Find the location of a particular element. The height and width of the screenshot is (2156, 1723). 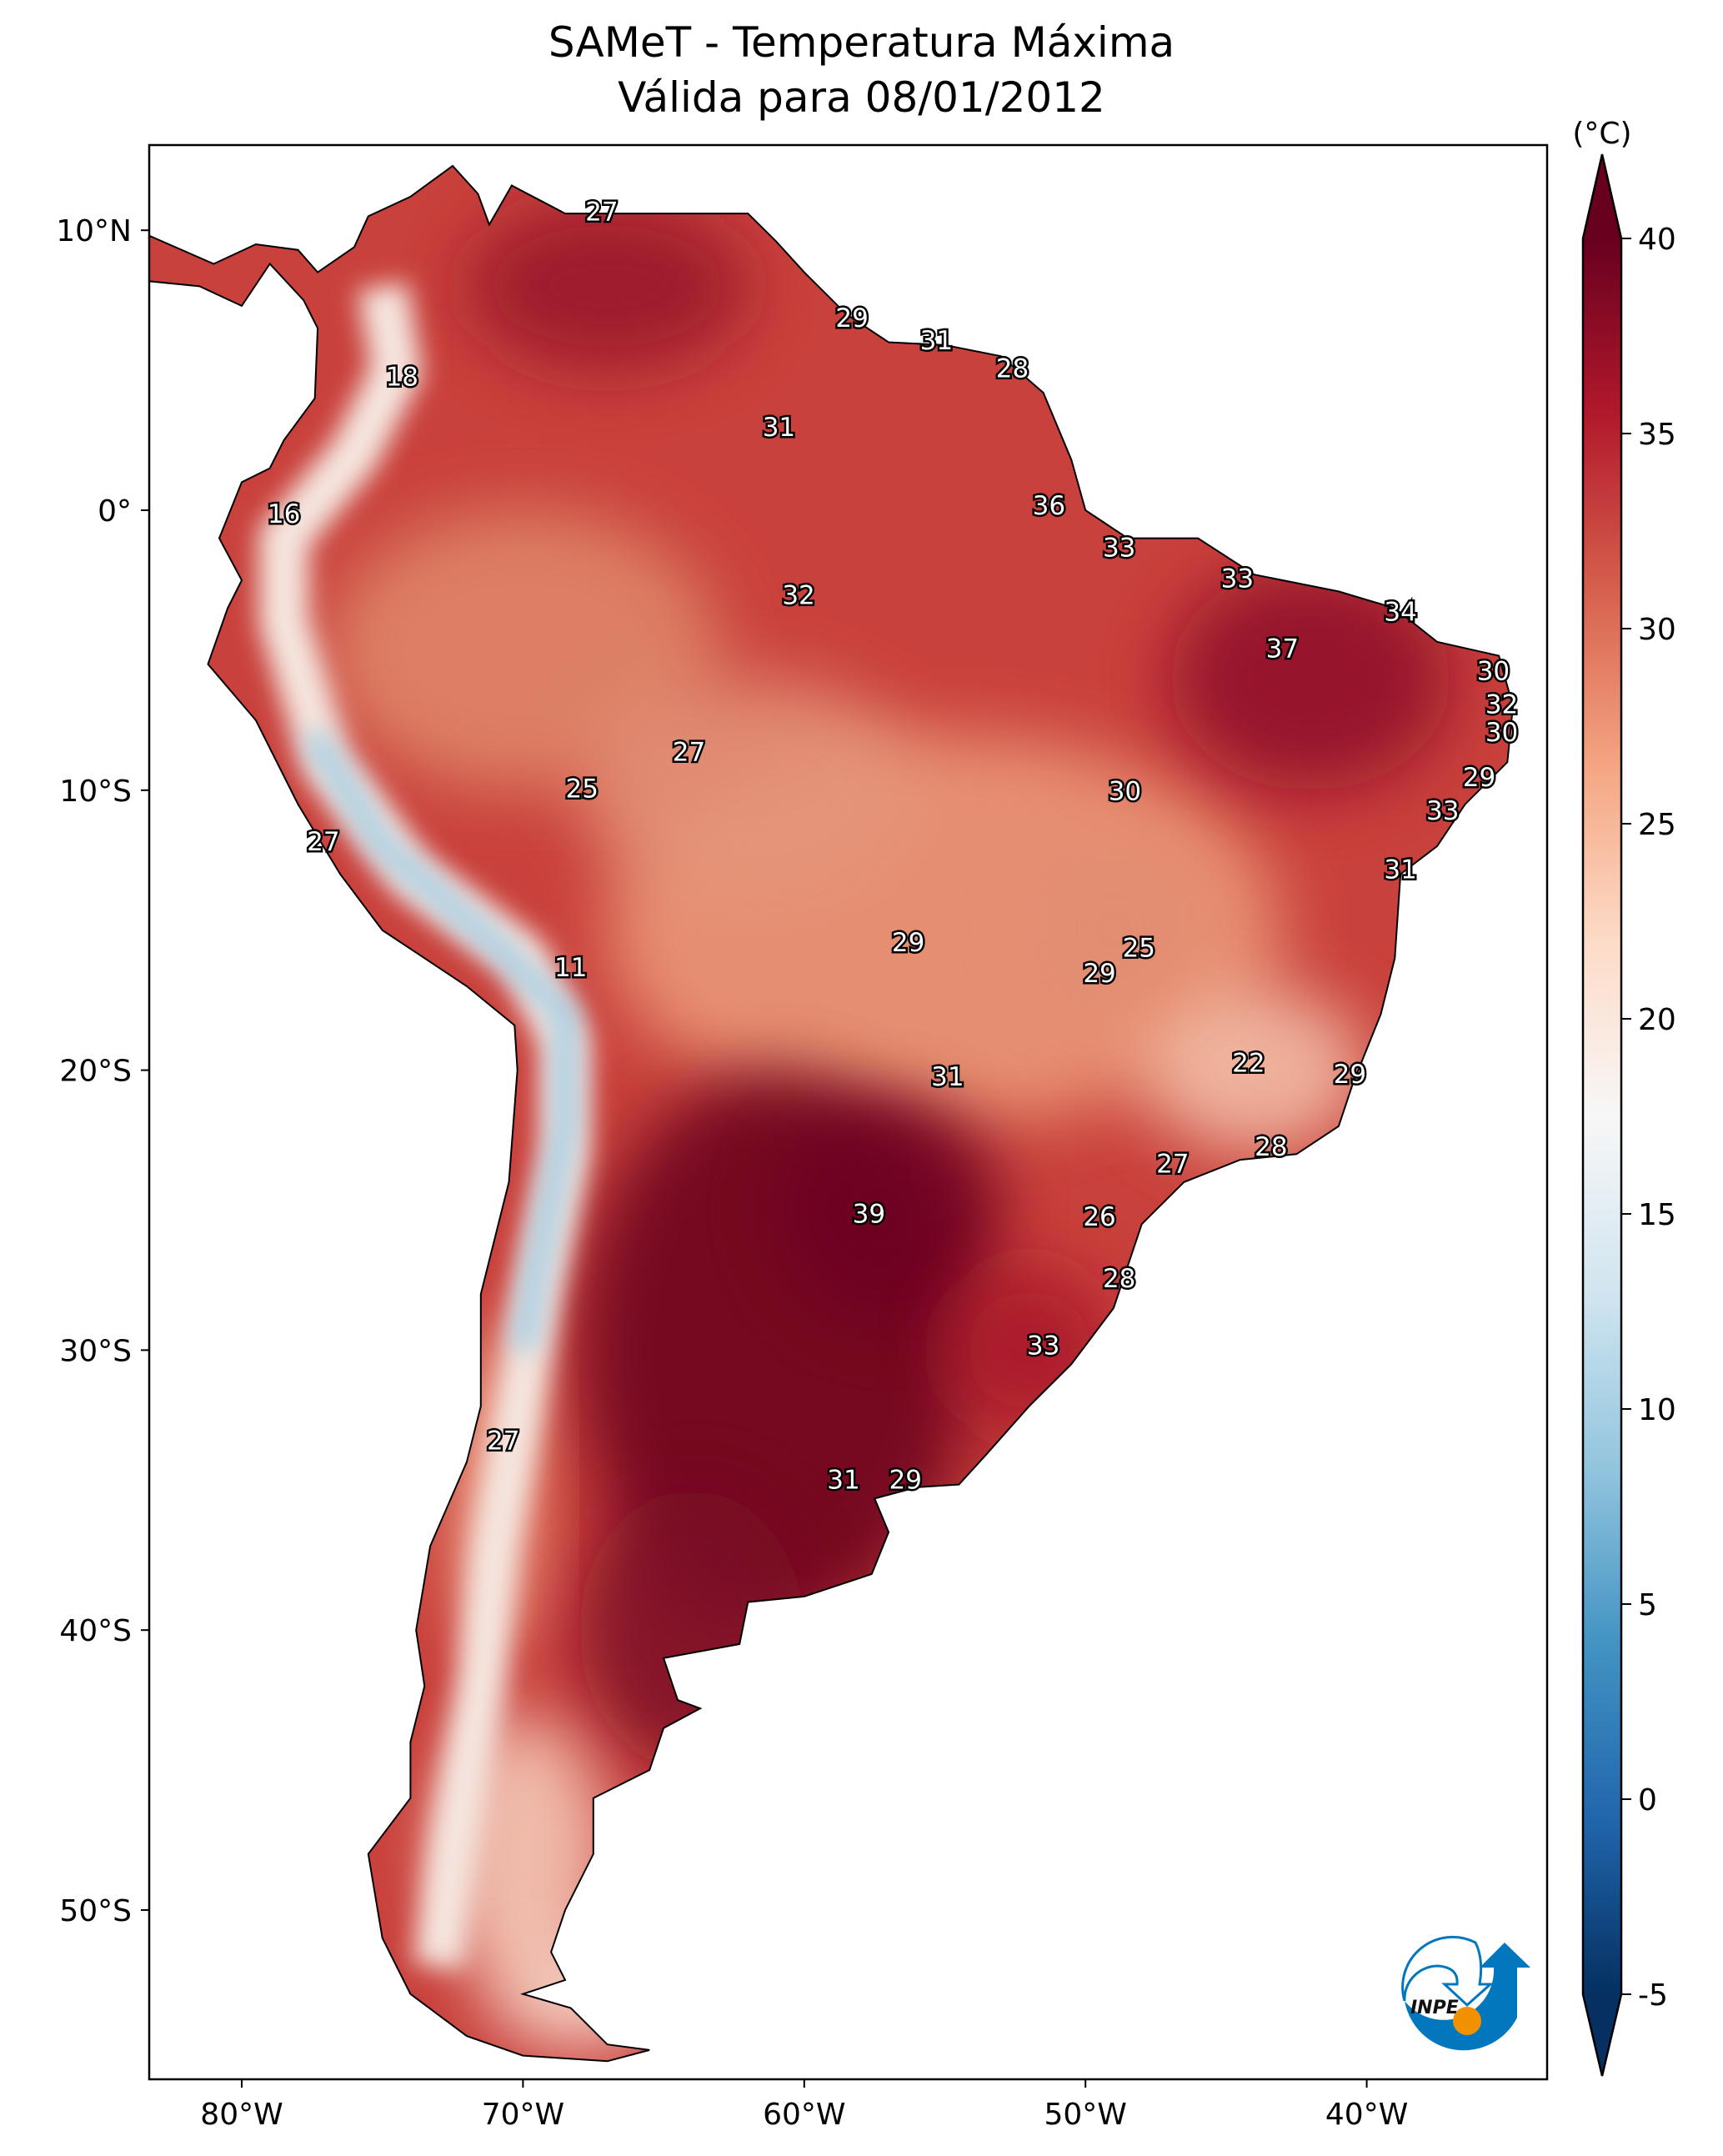

value-label: 37 is located at coordinates (1283, 649).